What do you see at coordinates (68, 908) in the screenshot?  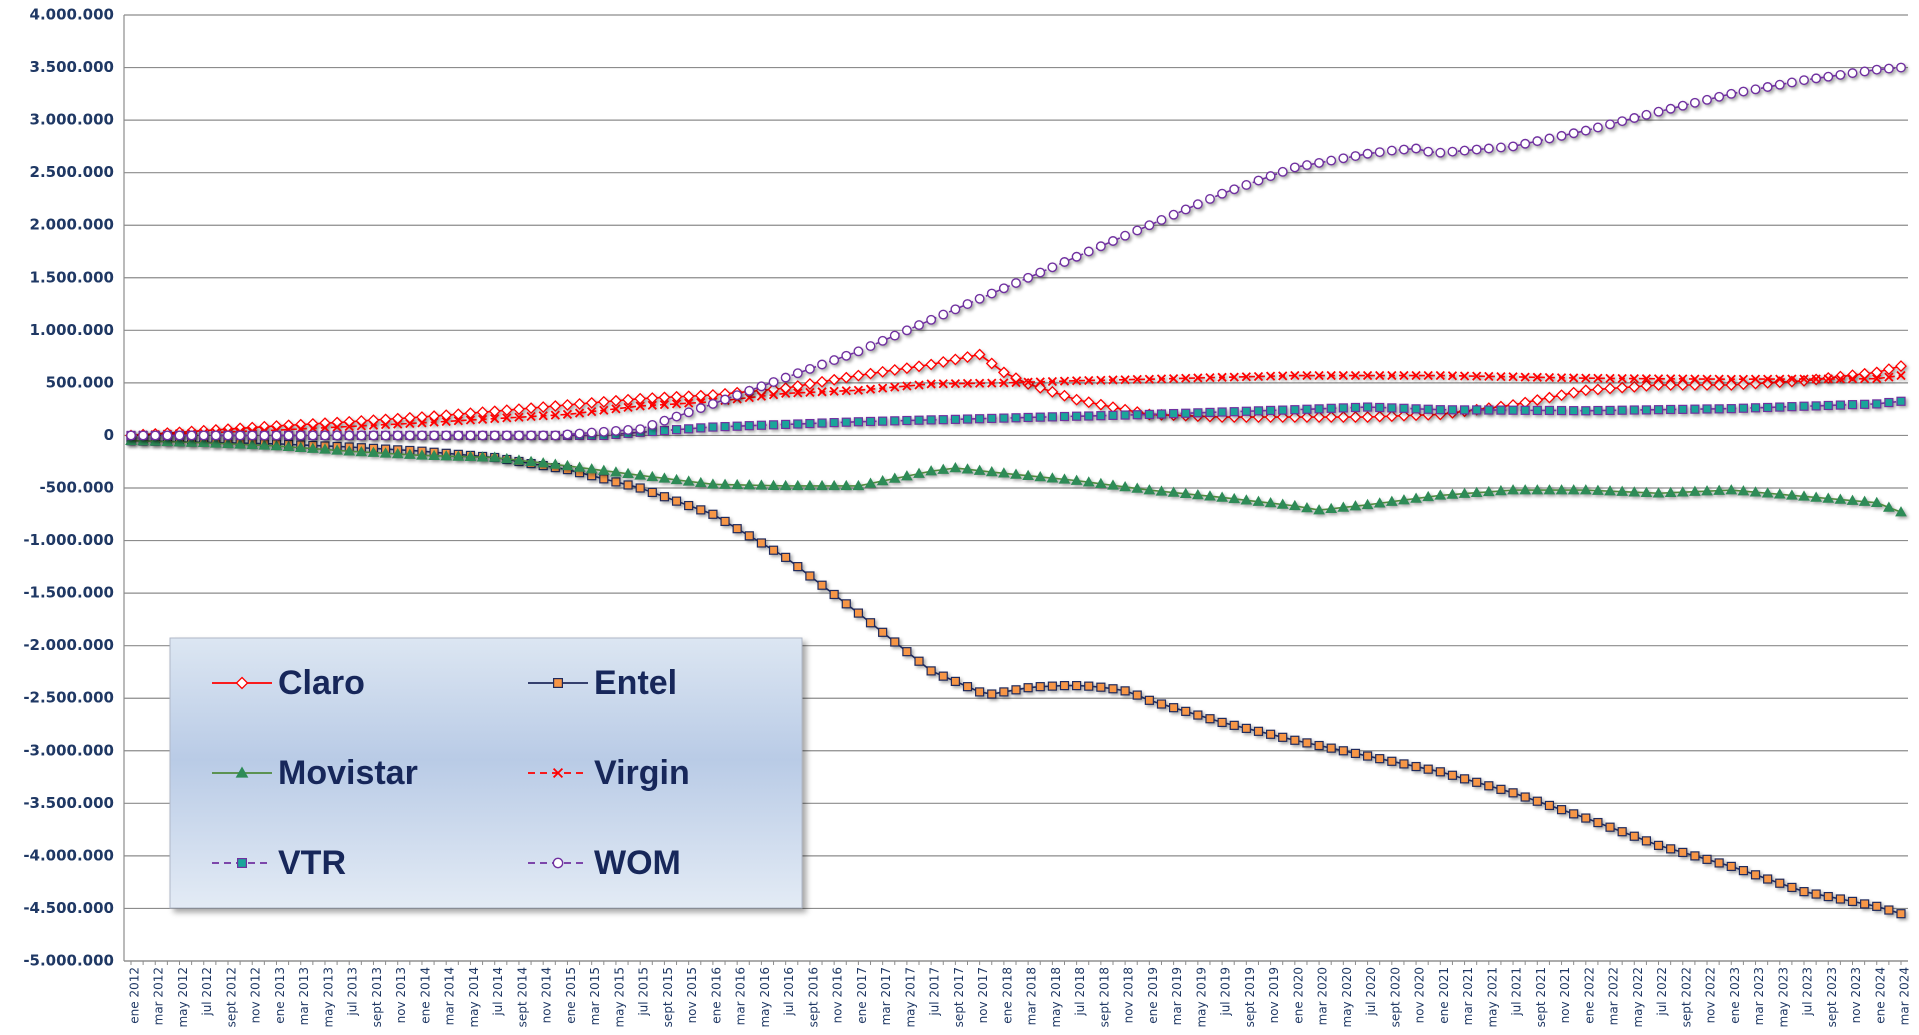 I see `y-tick-label: -4.500.000` at bounding box center [68, 908].